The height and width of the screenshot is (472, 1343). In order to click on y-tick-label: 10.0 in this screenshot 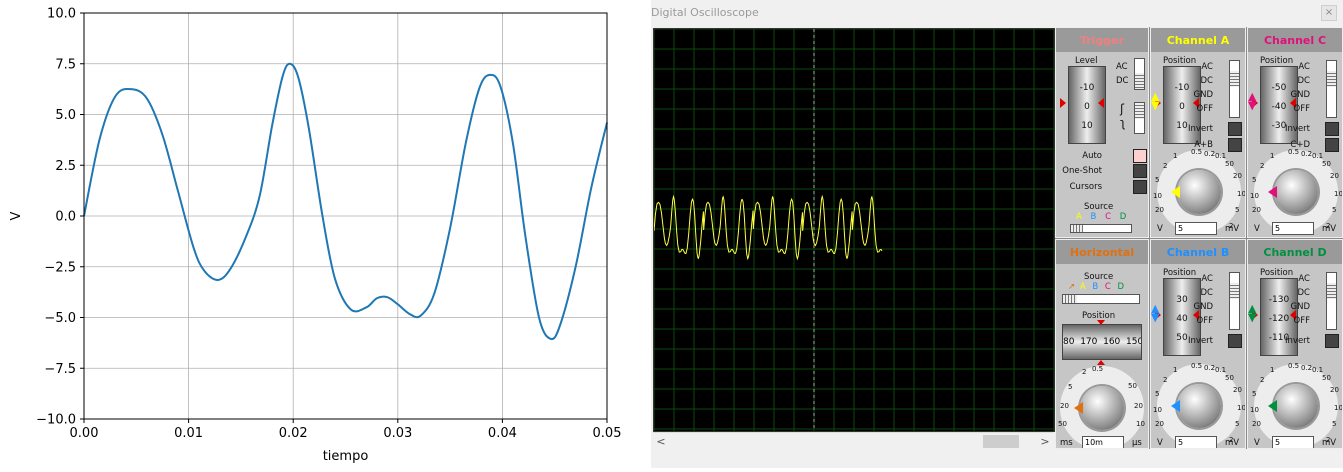, I will do `click(61, 14)`.